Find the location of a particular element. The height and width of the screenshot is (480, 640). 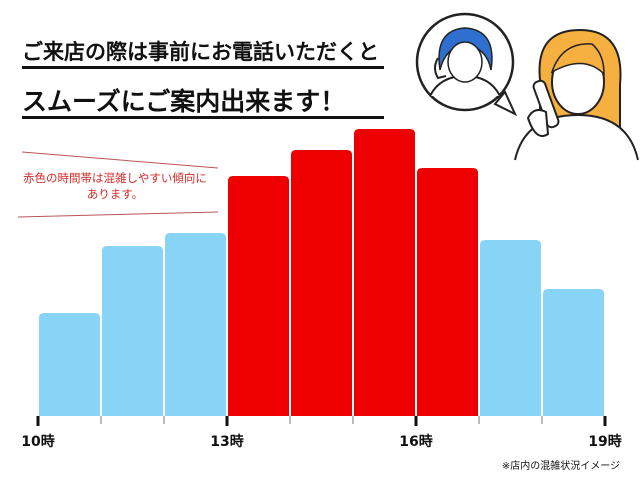

bar-10時 is located at coordinates (69, 364).